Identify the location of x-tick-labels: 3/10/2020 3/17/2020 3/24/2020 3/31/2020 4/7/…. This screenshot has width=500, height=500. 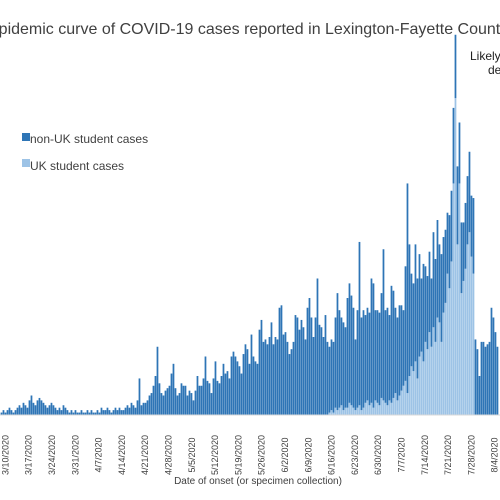
(249, 455).